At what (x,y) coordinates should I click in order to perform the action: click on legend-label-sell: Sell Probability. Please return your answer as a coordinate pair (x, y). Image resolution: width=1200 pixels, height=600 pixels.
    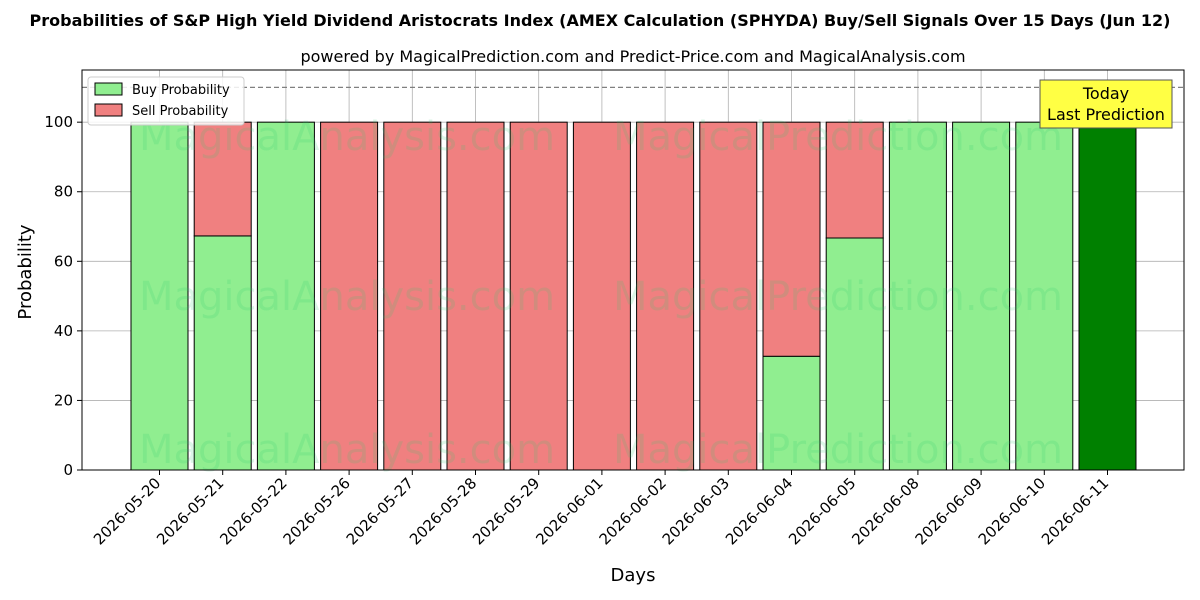
    Looking at the image, I should click on (180, 111).